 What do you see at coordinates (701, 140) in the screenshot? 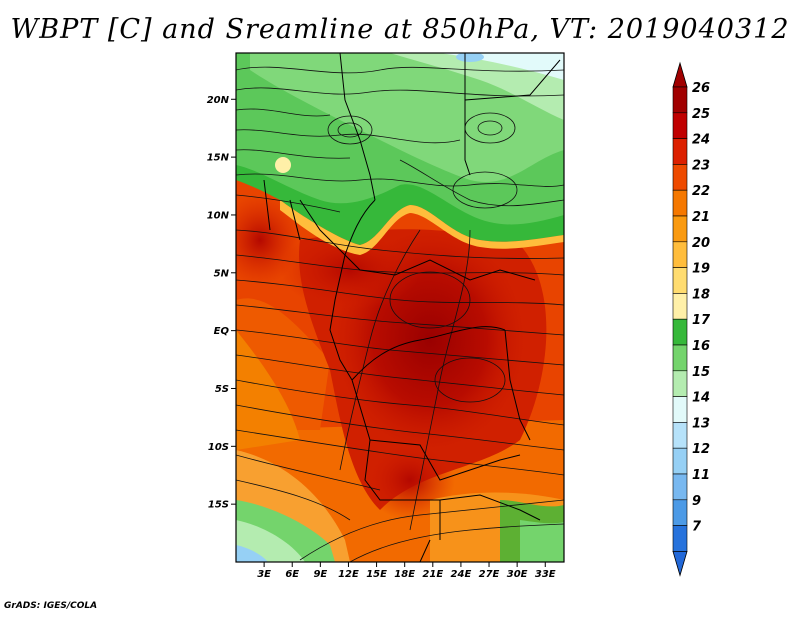
I see `colorbar-label: 24` at bounding box center [701, 140].